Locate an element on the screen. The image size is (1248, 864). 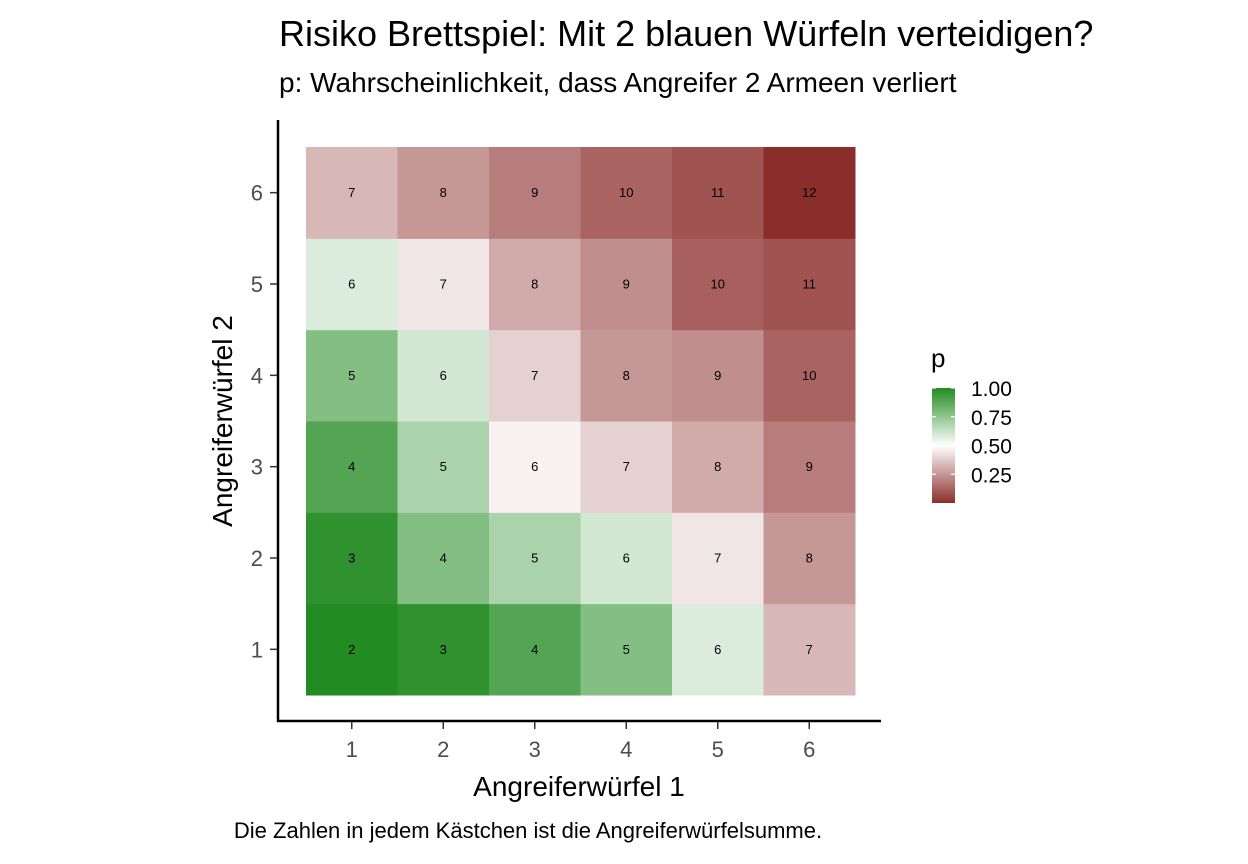
color-legend: p 1.00 0.75 0.50 0.25 is located at coordinates (971, 423).